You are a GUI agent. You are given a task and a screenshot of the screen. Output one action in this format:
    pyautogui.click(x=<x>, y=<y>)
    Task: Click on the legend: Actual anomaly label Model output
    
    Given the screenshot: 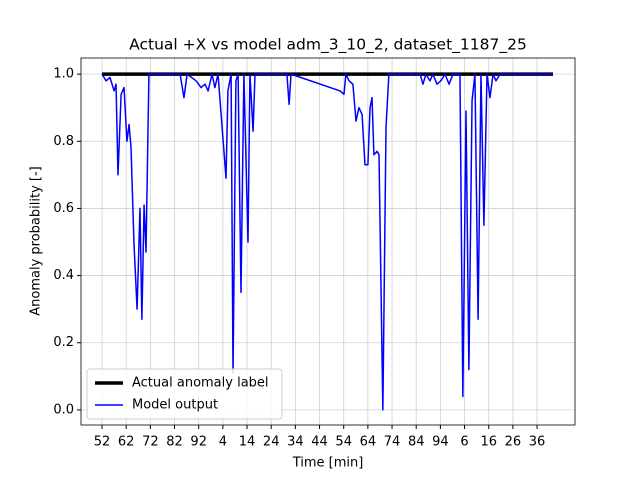 What is the action you would take?
    pyautogui.click(x=184, y=394)
    